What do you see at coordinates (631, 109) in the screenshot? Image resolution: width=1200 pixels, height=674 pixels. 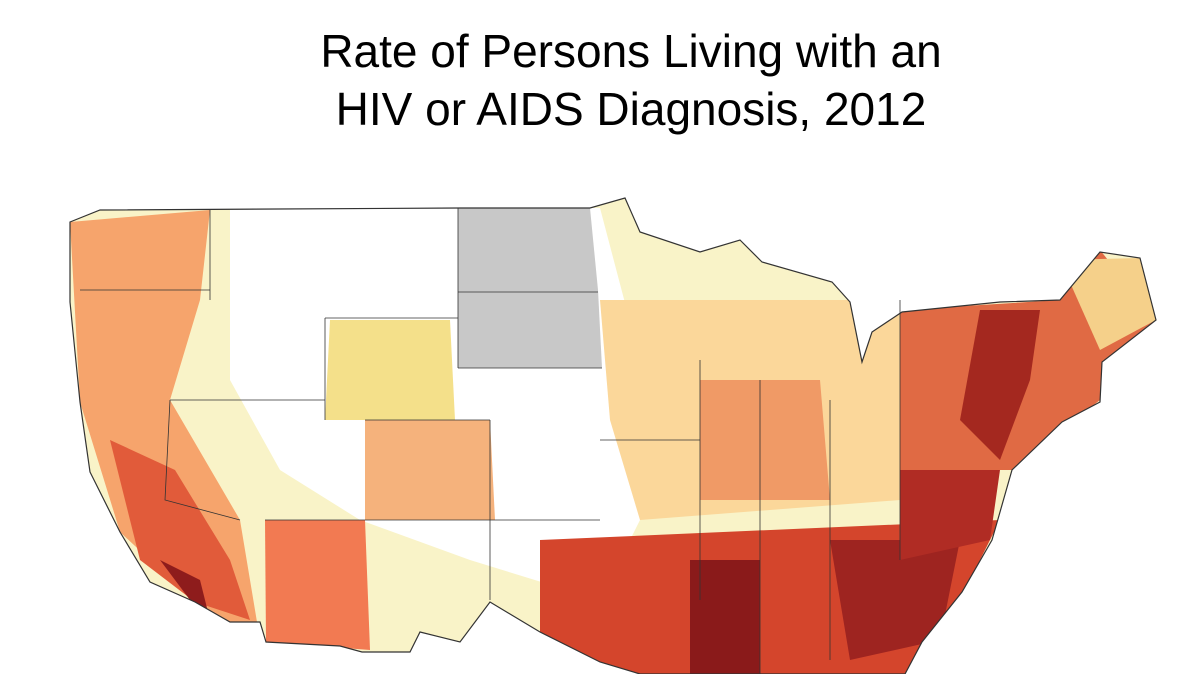 I see `title-line: HIV or AIDS Diagnosis, 2012` at bounding box center [631, 109].